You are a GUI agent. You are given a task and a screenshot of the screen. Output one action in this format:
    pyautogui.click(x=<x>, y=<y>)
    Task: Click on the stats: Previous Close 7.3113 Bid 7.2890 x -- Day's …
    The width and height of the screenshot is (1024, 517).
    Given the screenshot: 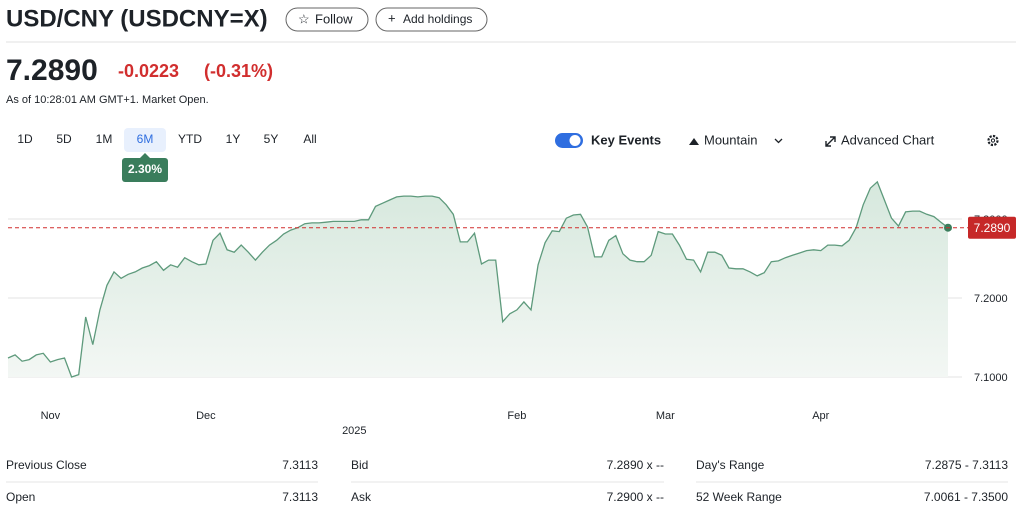 What is the action you would take?
    pyautogui.click(x=507, y=486)
    